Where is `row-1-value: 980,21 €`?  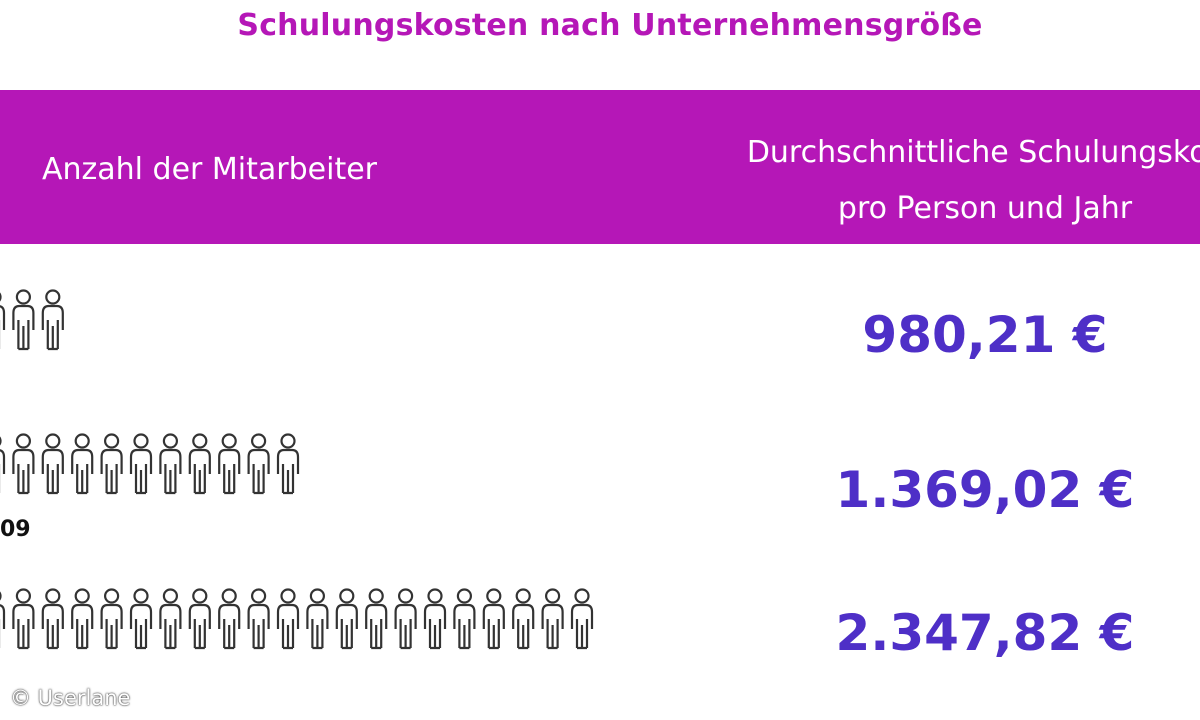
row-1-value: 980,21 € is located at coordinates (985, 335).